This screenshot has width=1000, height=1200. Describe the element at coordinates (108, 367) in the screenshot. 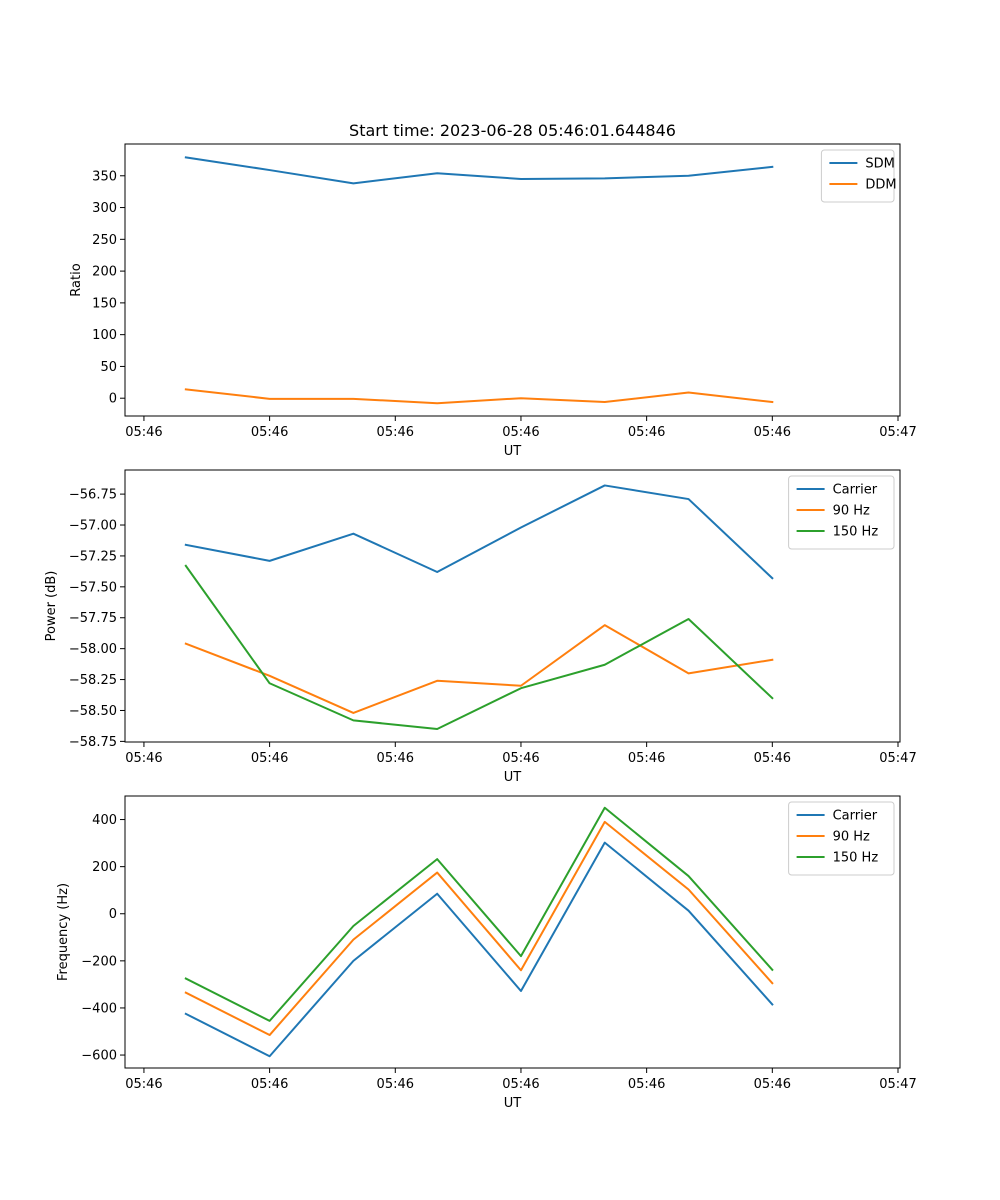

I see `y-tick-label: 50` at that location.